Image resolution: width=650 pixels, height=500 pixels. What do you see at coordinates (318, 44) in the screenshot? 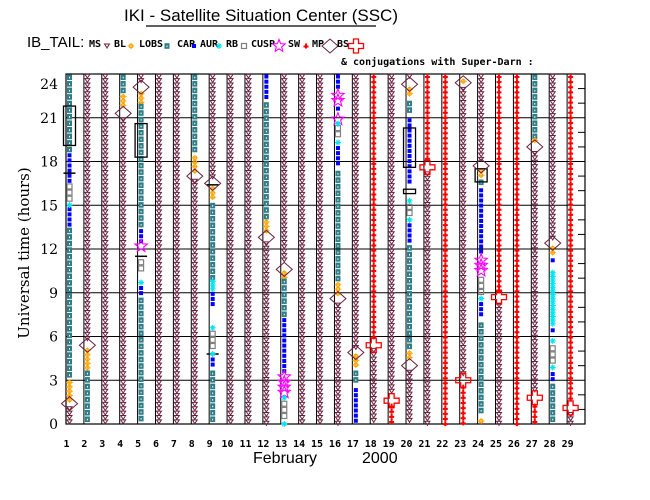
I see `legend-label-mp: MP` at bounding box center [318, 44].